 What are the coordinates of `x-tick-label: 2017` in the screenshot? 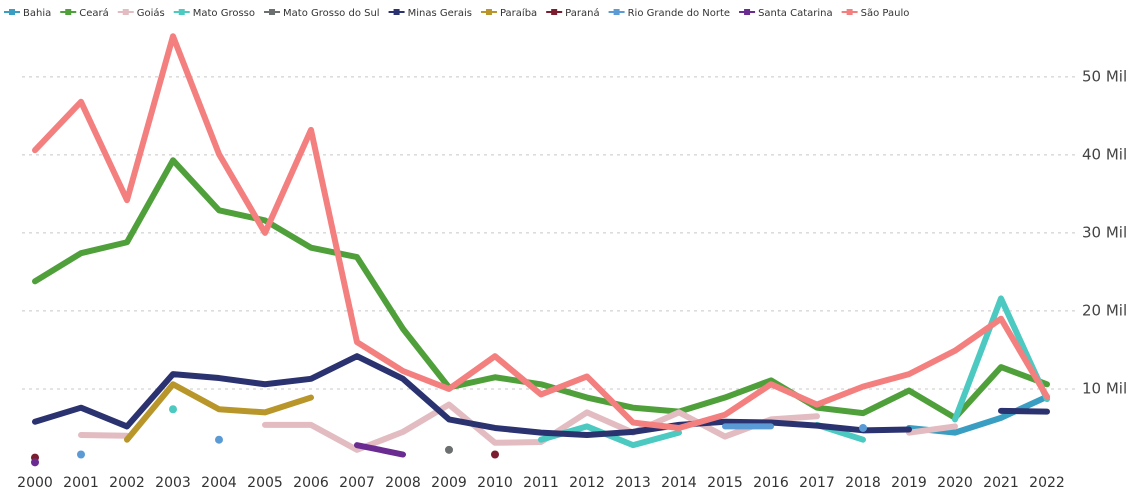 It's located at (817, 483).